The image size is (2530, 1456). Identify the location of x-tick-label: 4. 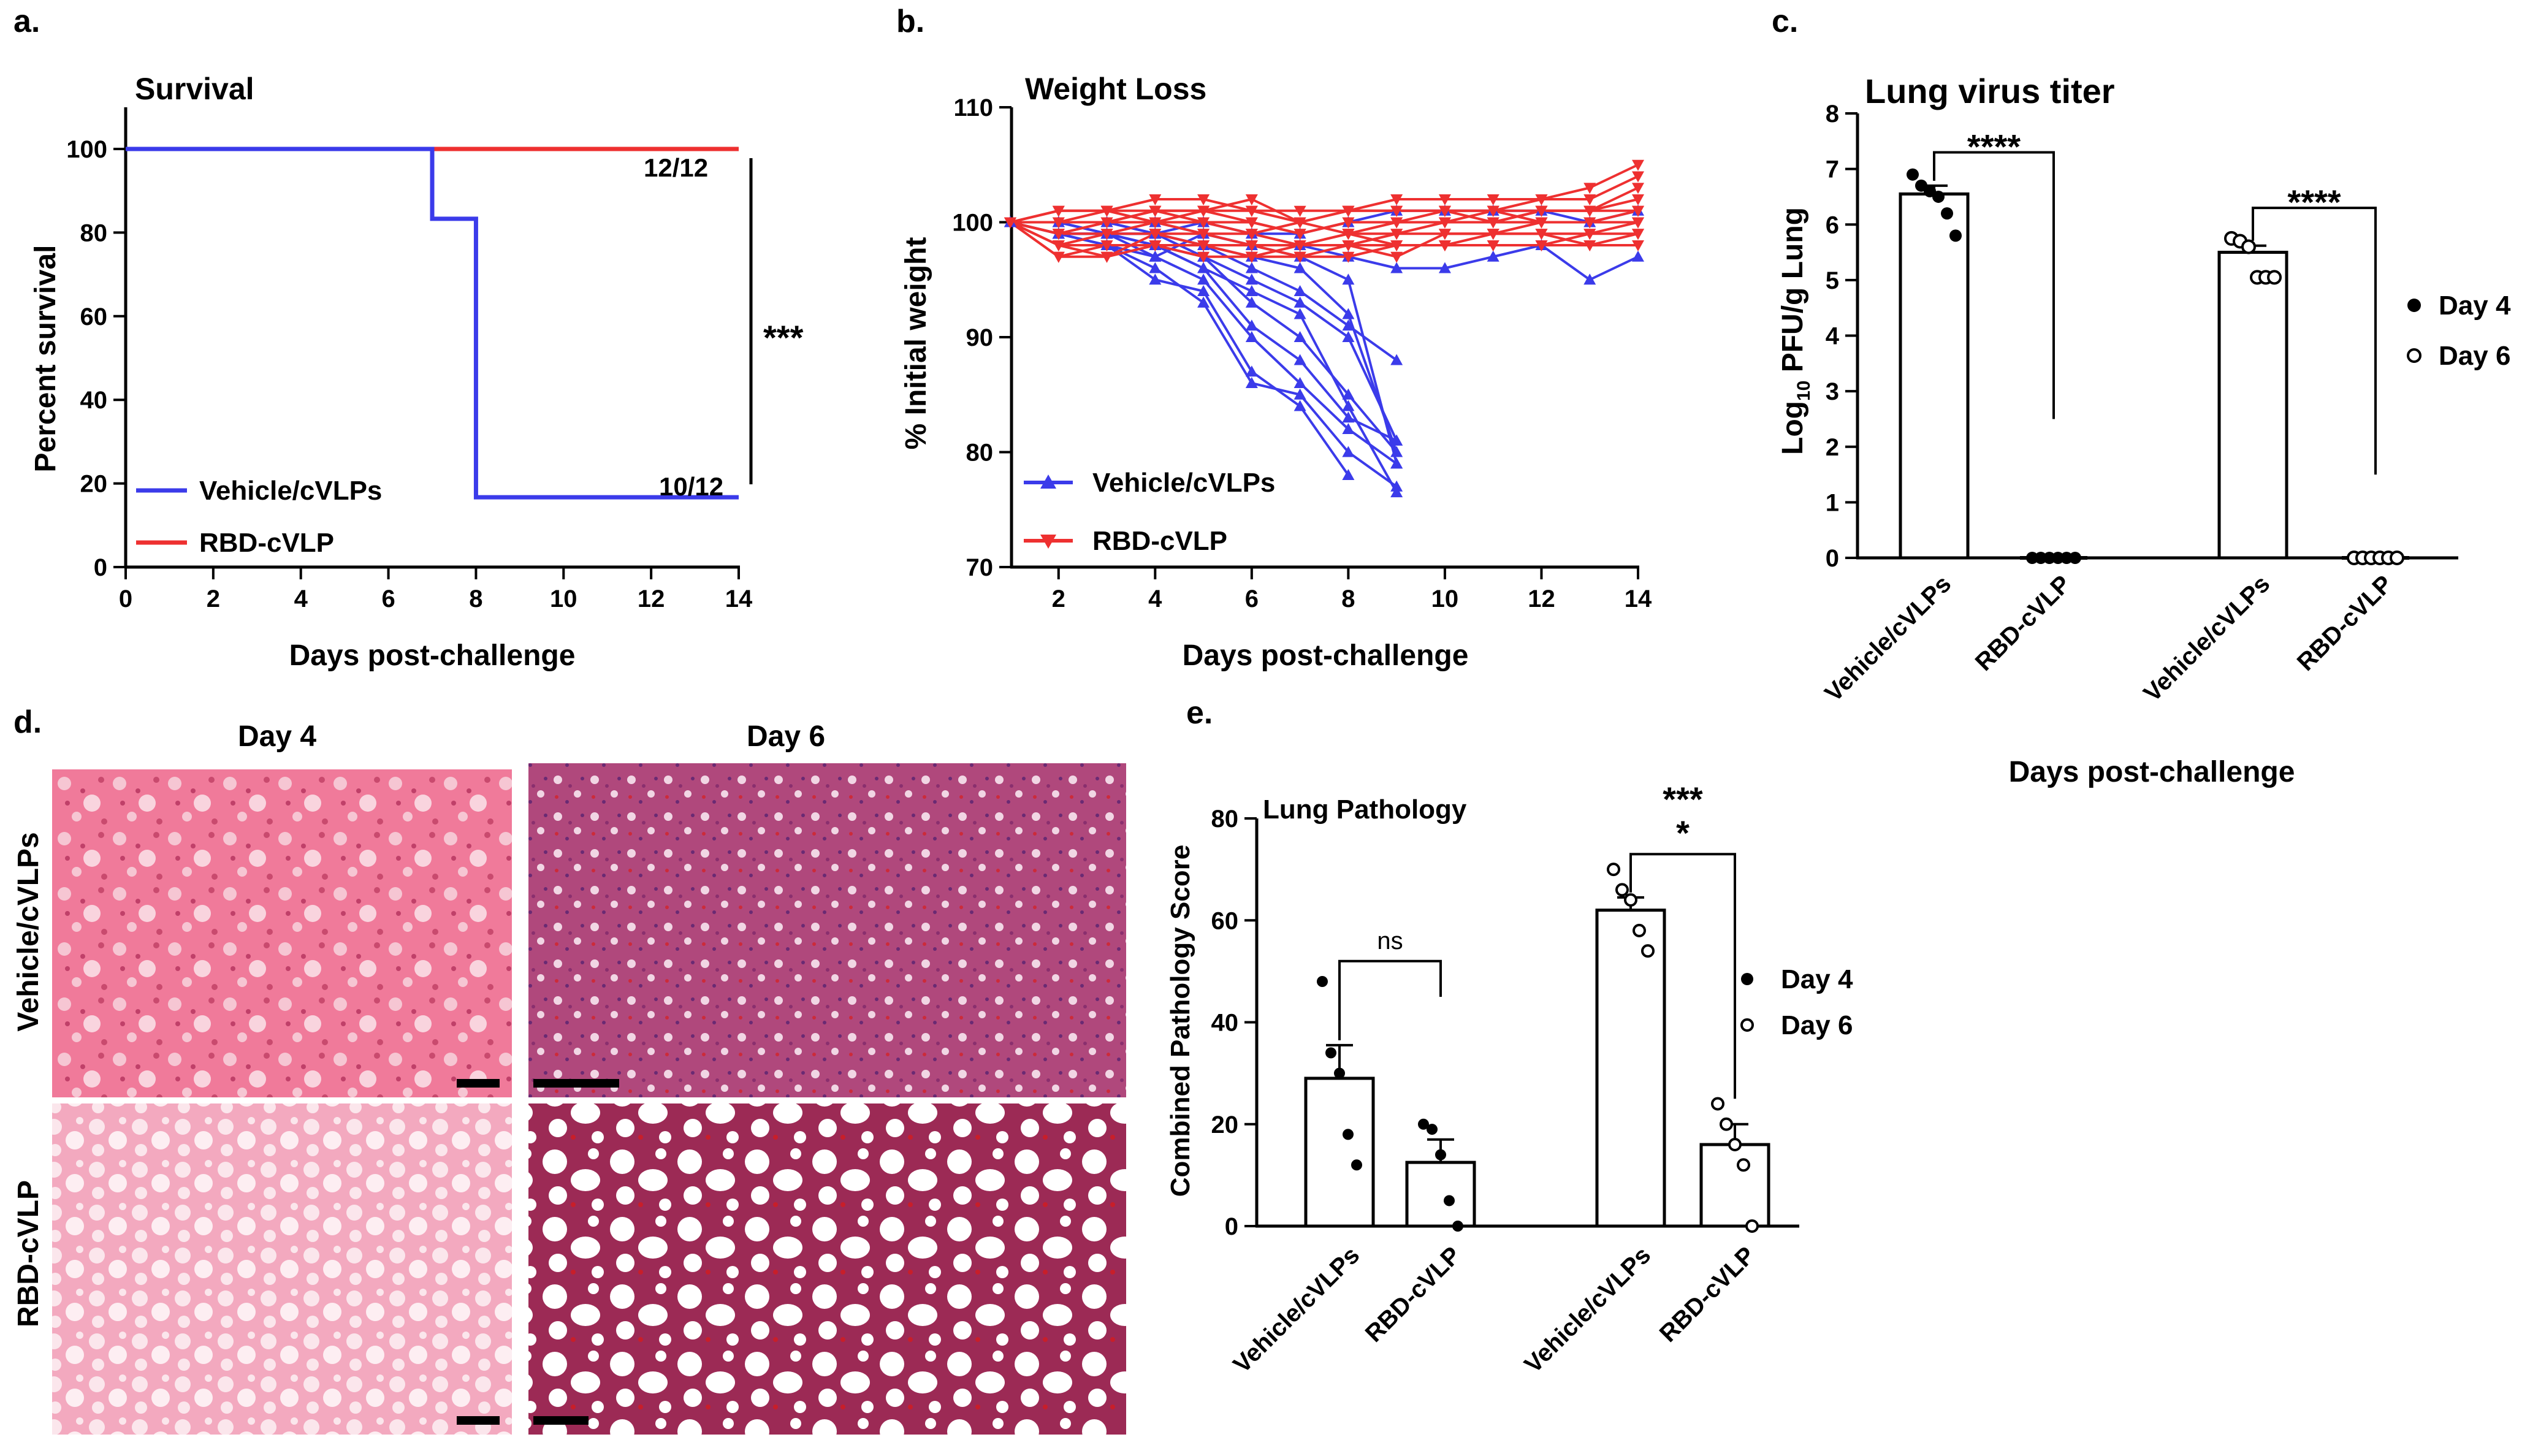
(1155, 598).